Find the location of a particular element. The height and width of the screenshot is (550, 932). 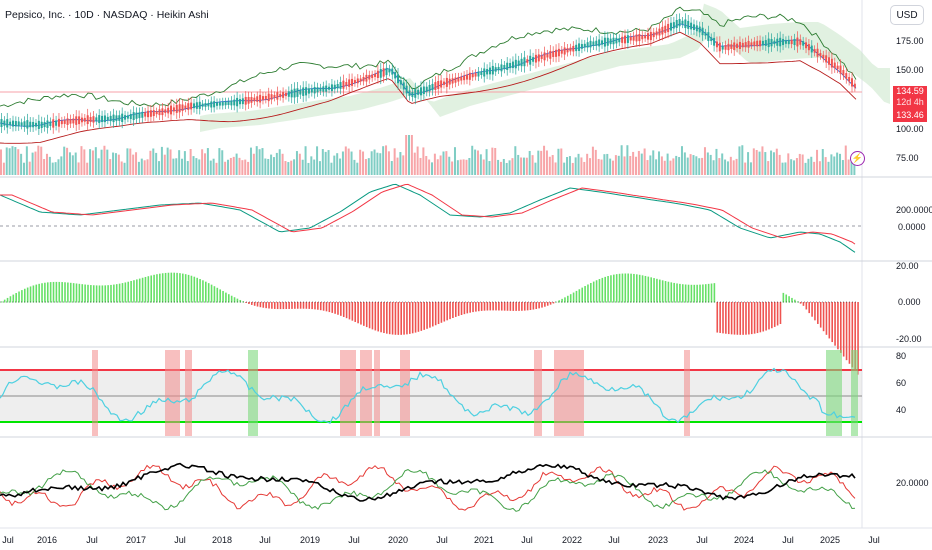

lightning-icon: ⚡ is located at coordinates (857, 158).